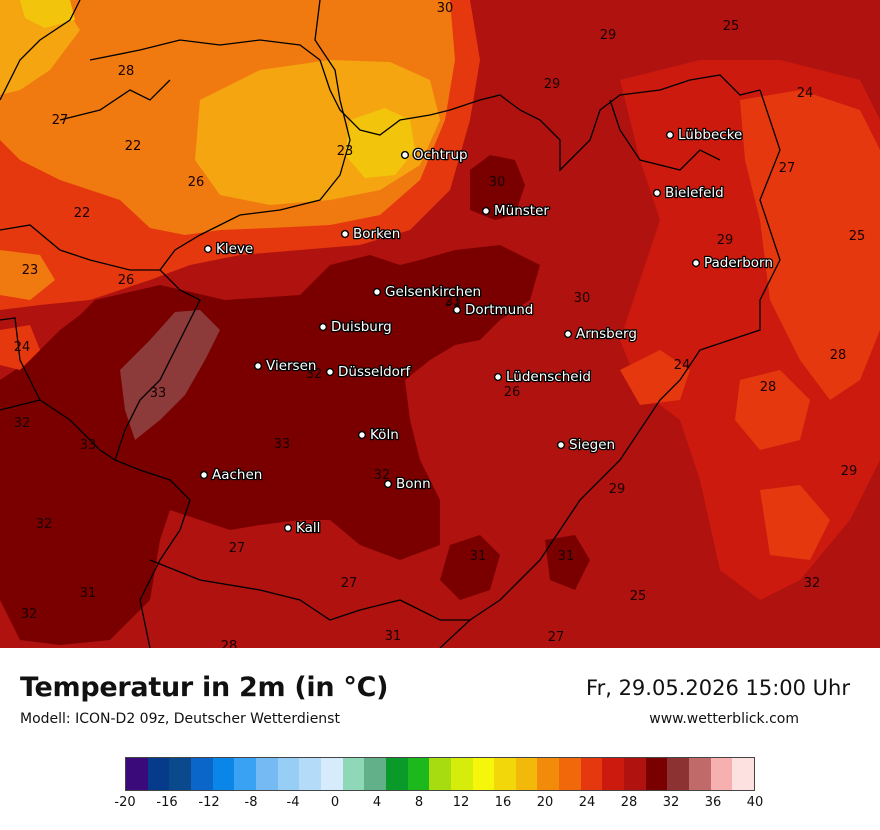 The width and height of the screenshot is (880, 830). What do you see at coordinates (592, 445) in the screenshot?
I see `city-label: Siegen` at bounding box center [592, 445].